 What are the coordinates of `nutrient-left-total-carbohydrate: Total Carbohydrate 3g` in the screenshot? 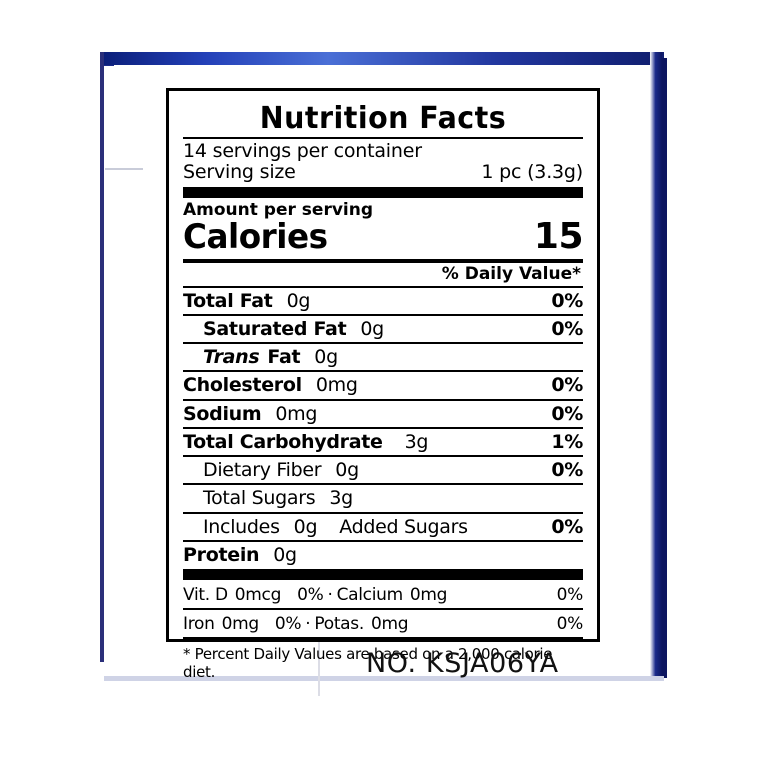 It's located at (306, 441).